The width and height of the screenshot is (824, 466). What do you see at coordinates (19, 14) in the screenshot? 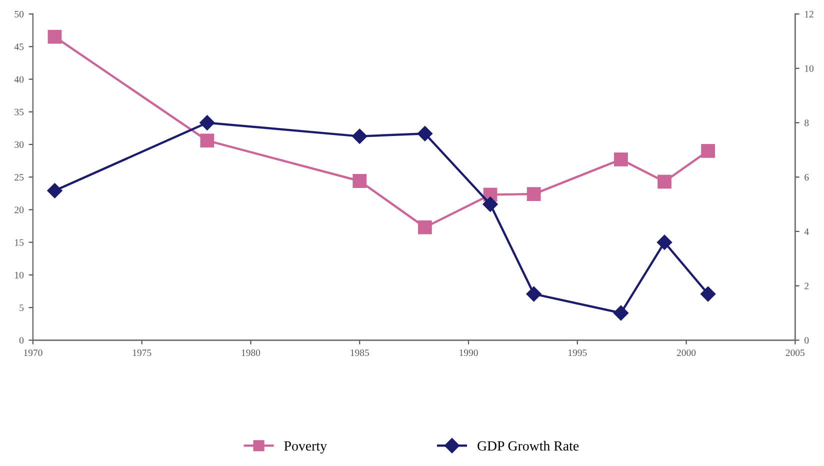
I see `y-tick-label: 50` at bounding box center [19, 14].